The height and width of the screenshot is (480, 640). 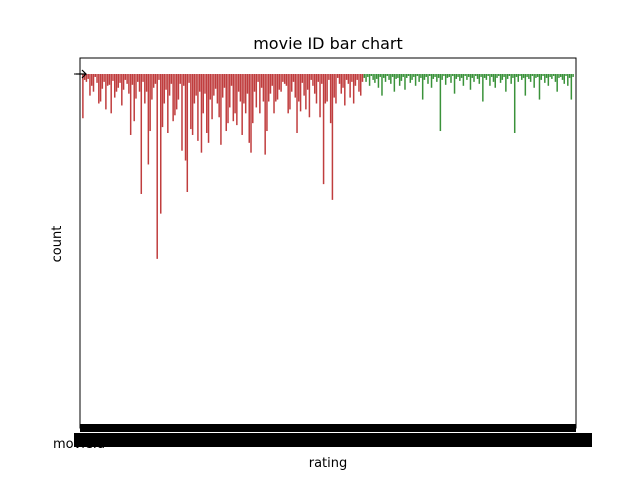 What do you see at coordinates (333, 435) in the screenshot?
I see `x-ticks-group` at bounding box center [333, 435].